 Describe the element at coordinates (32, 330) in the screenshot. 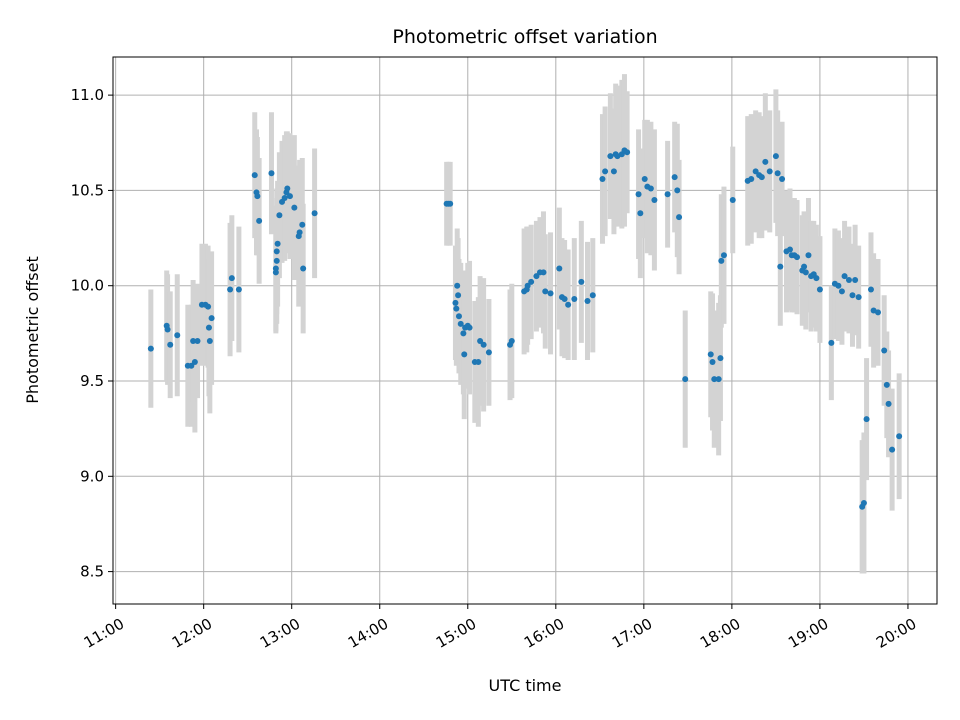

I see `y-axis-title: Photometric offset` at that location.